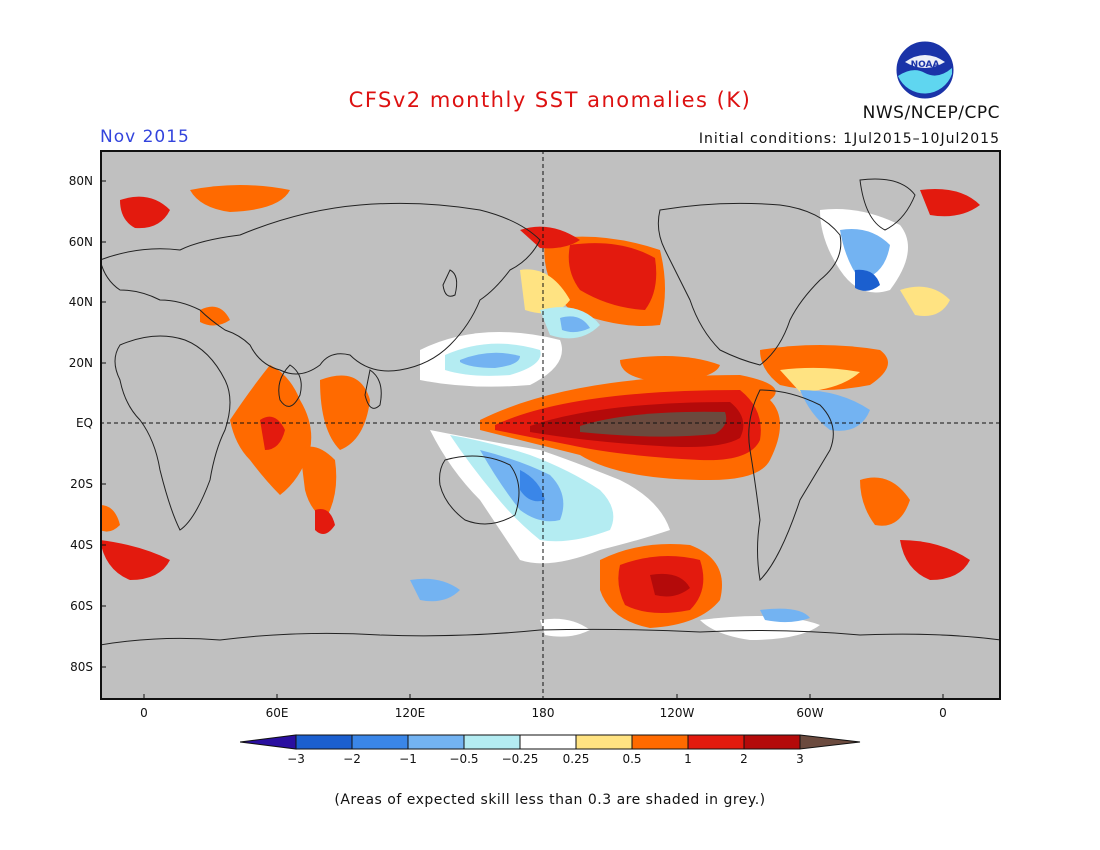  What do you see at coordinates (144, 713) in the screenshot?
I see `lon-label-0: 0` at bounding box center [144, 713].